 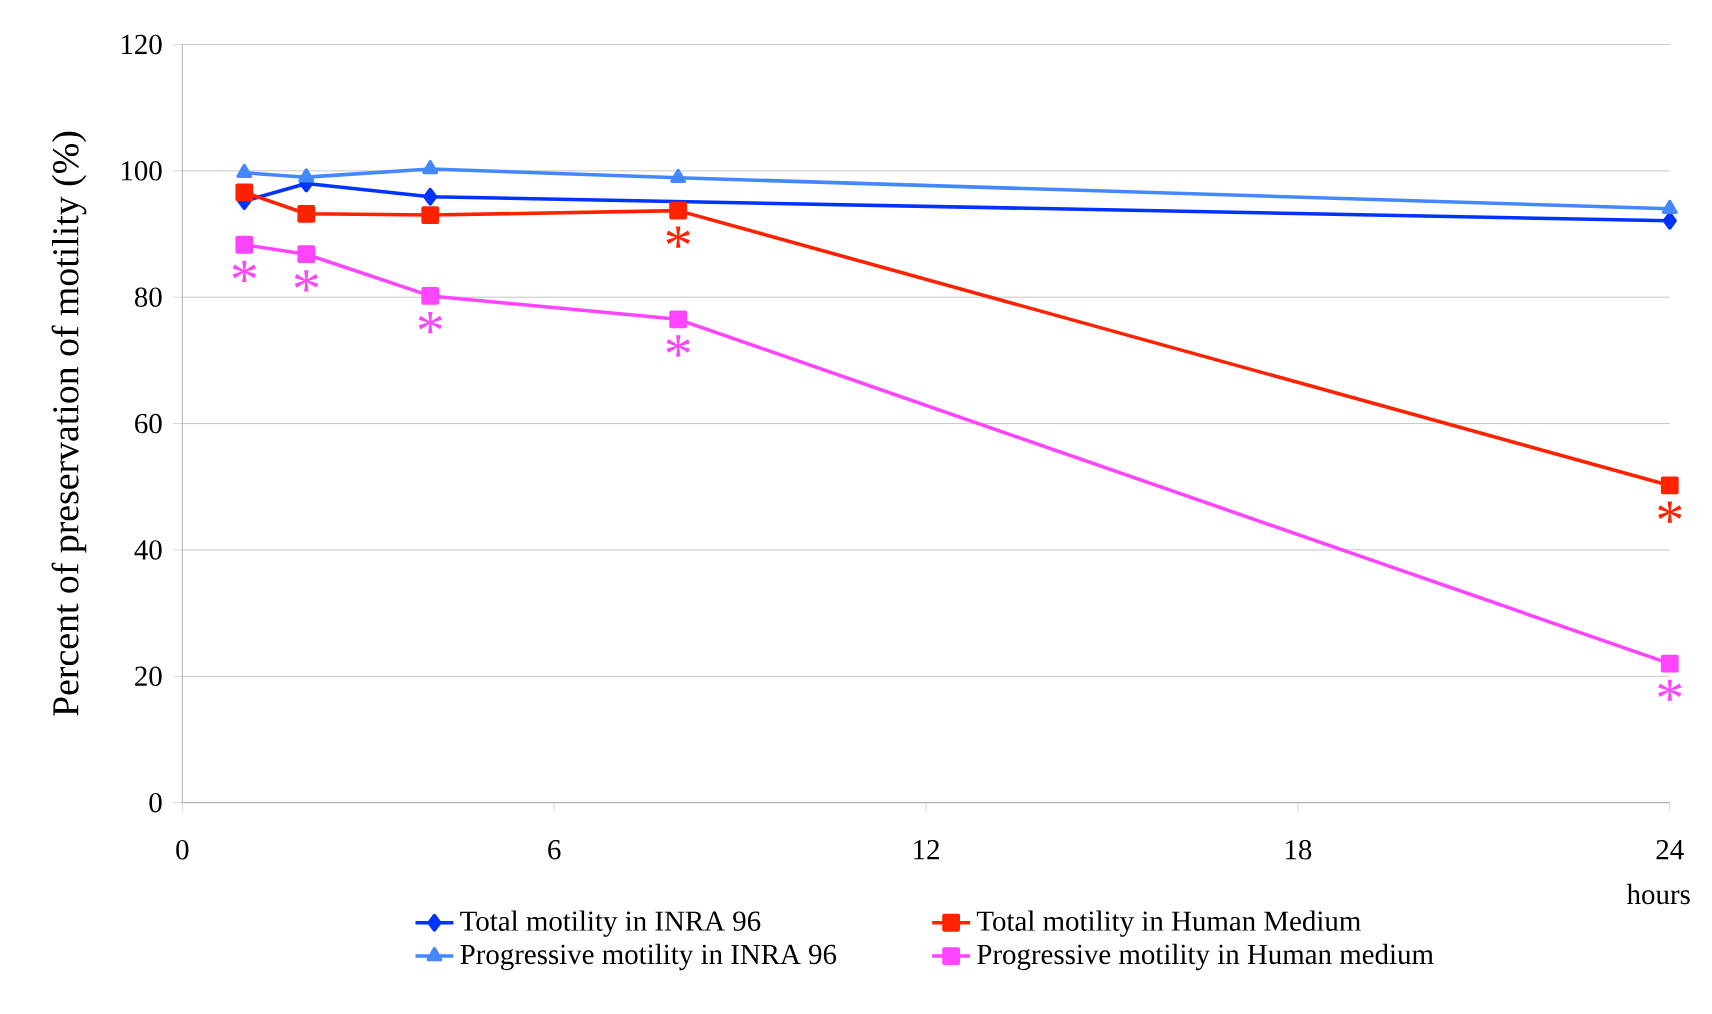 What do you see at coordinates (1658, 894) in the screenshot?
I see `x-axis-title: hours` at bounding box center [1658, 894].